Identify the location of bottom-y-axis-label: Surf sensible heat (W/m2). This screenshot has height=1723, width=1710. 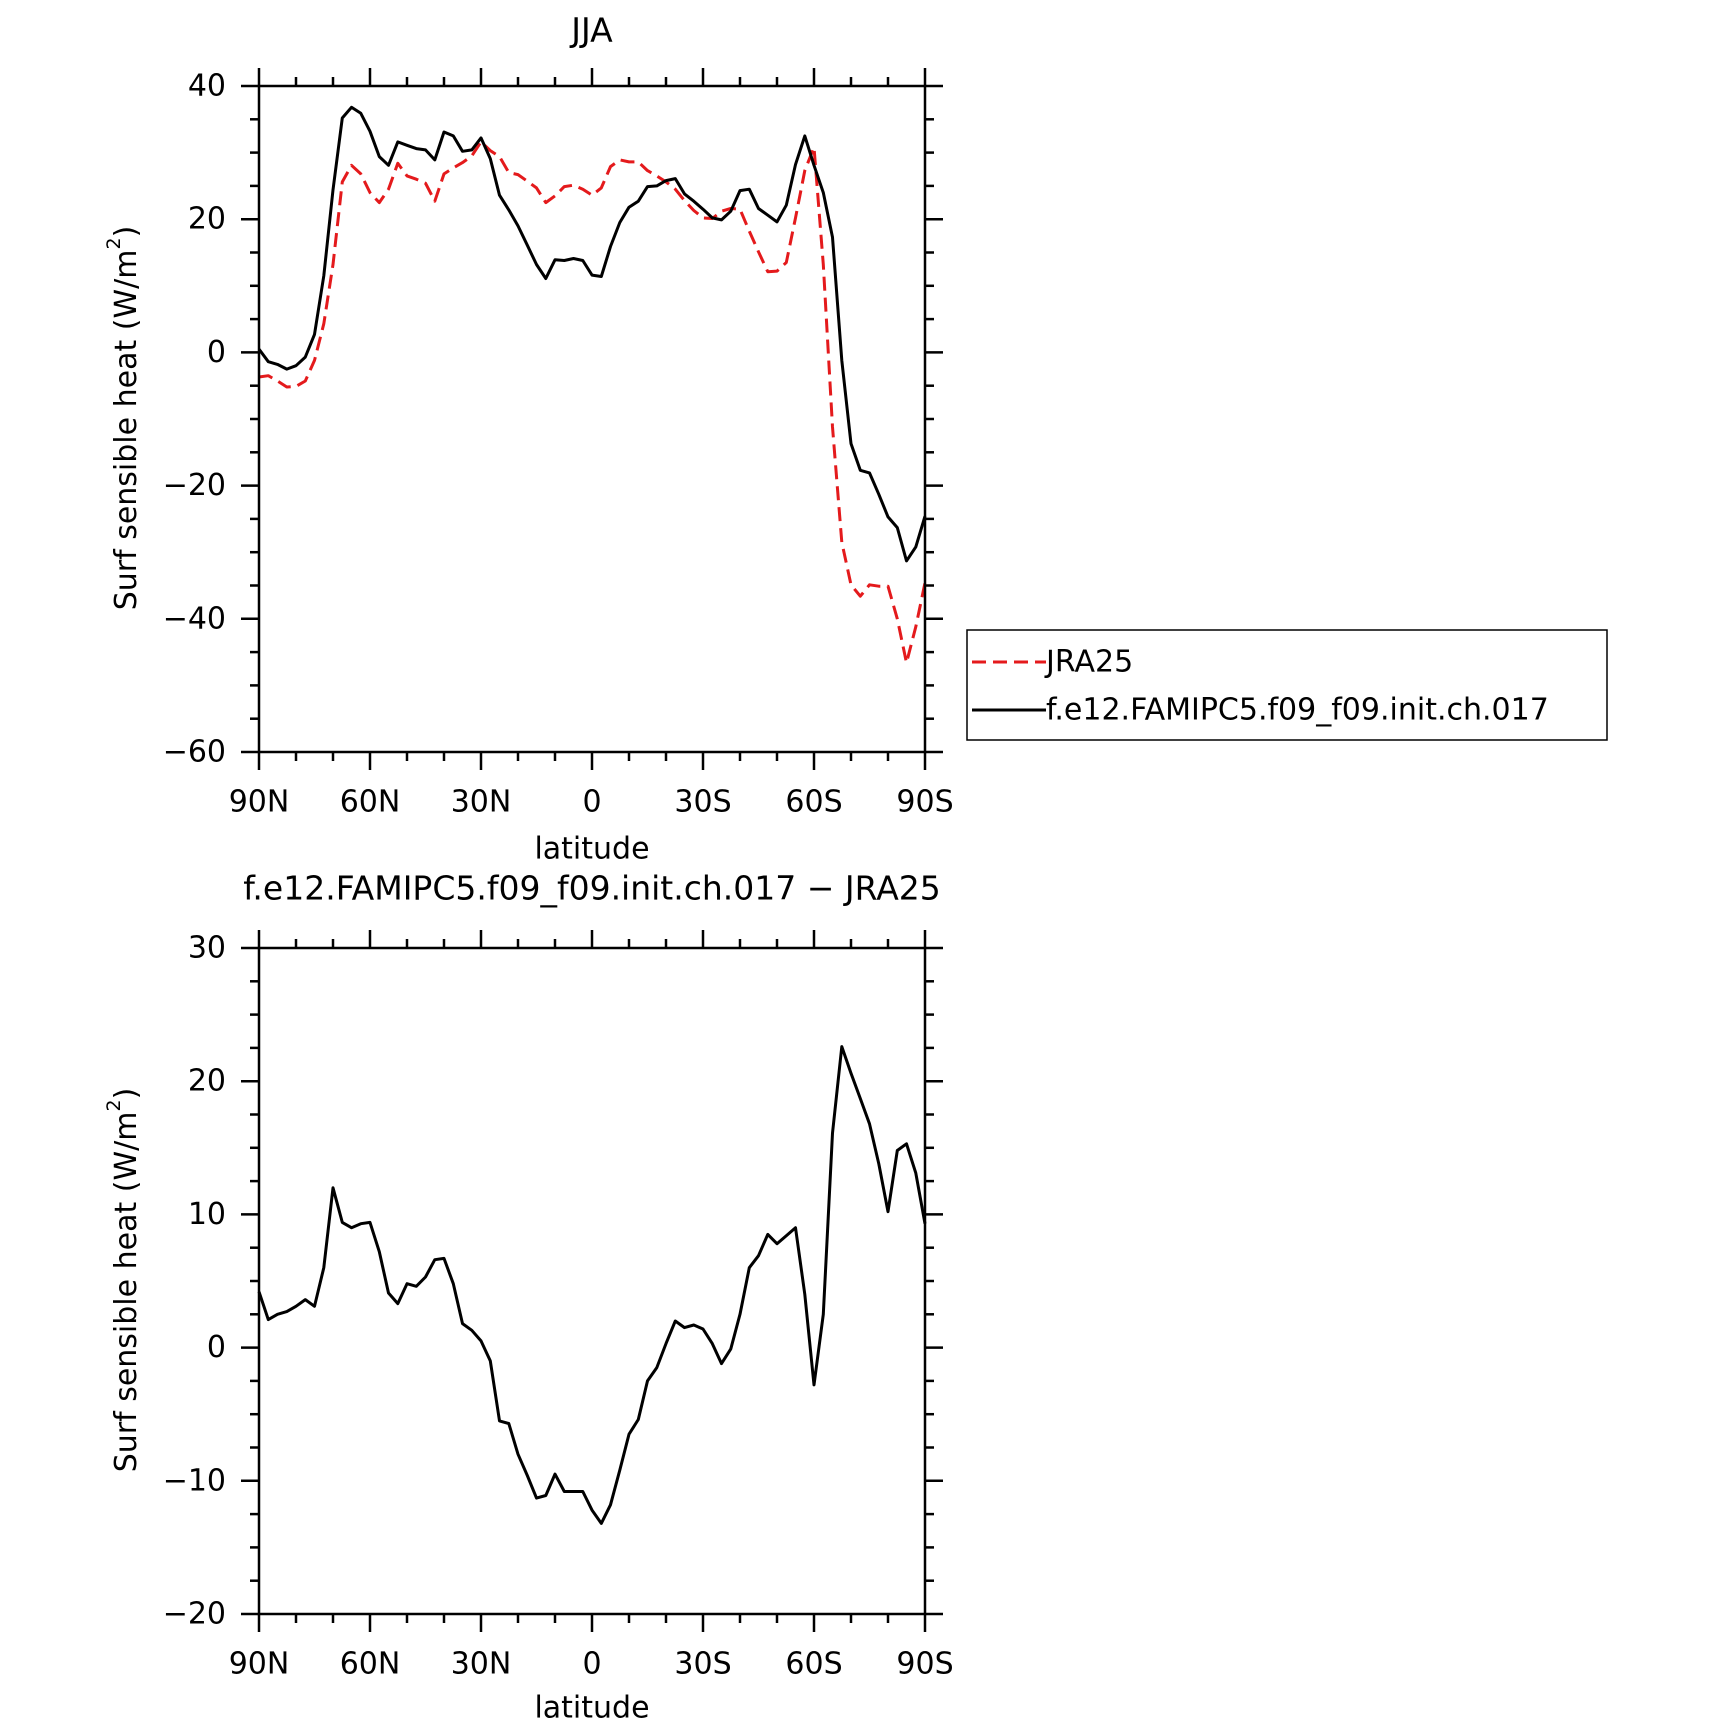
(123, 1280).